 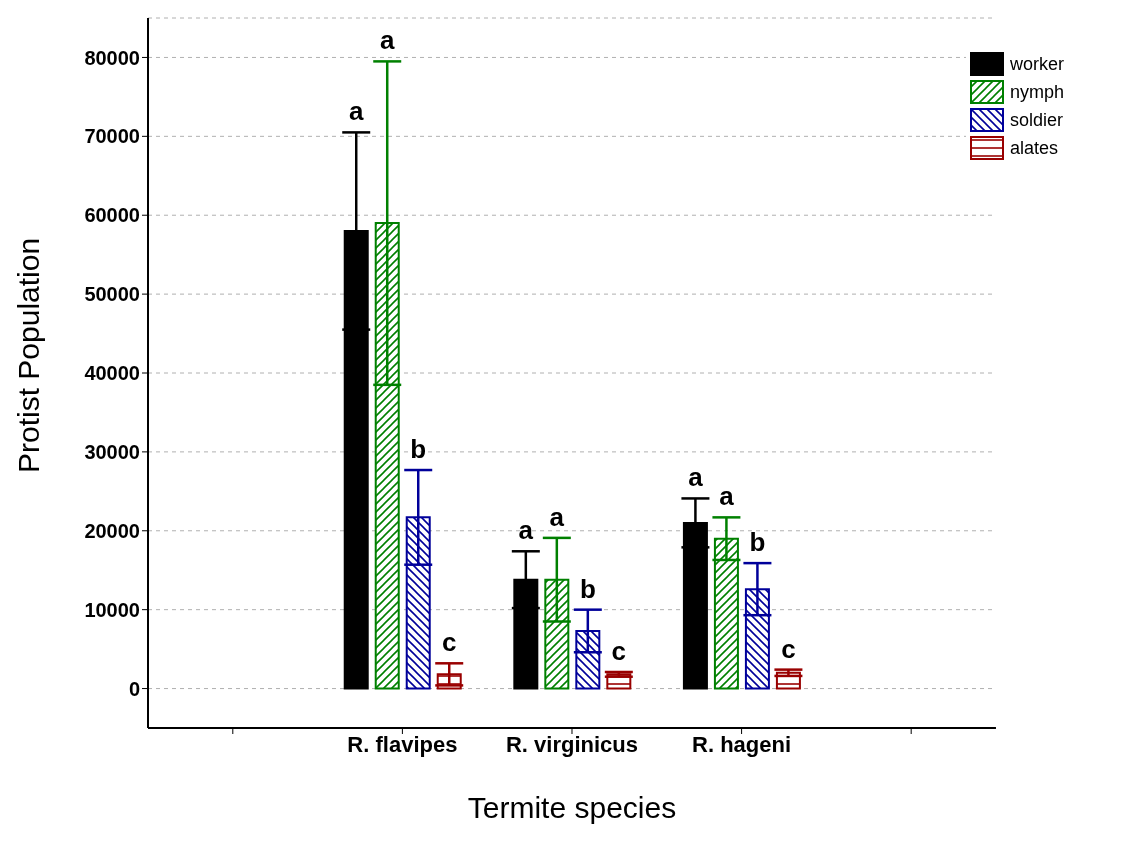 I want to click on x-tick-label: R. virginicus, so click(x=572, y=744).